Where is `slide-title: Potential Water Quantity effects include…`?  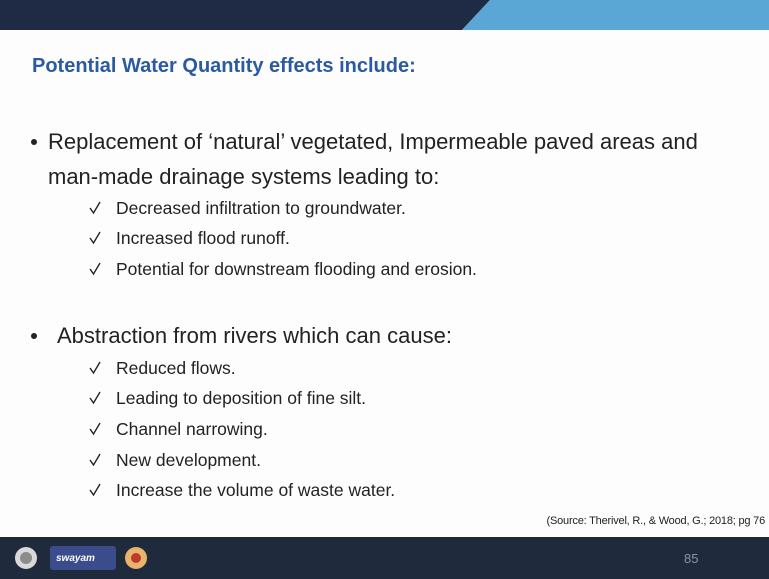
slide-title: Potential Water Quantity effects include… is located at coordinates (224, 66).